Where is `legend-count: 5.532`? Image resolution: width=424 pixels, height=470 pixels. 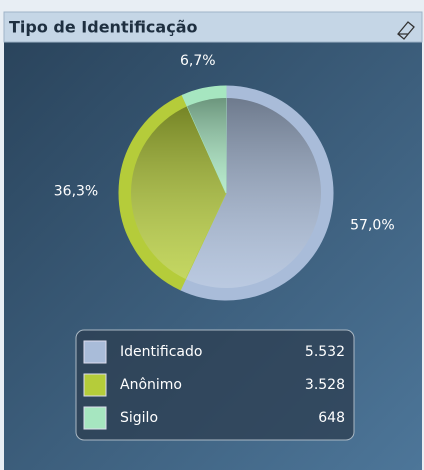 legend-count: 5.532 is located at coordinates (325, 352).